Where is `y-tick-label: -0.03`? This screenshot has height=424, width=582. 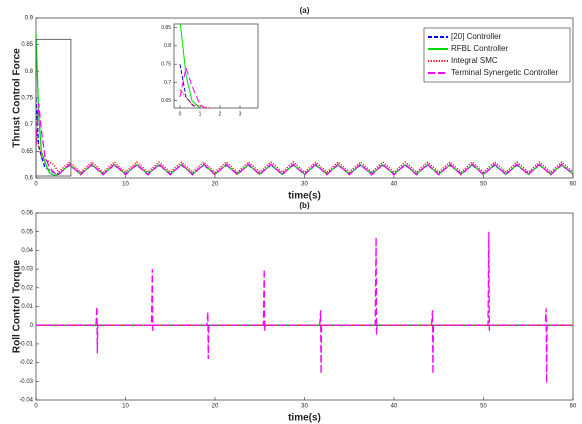
y-tick-label: -0.03 is located at coordinates (26, 382).